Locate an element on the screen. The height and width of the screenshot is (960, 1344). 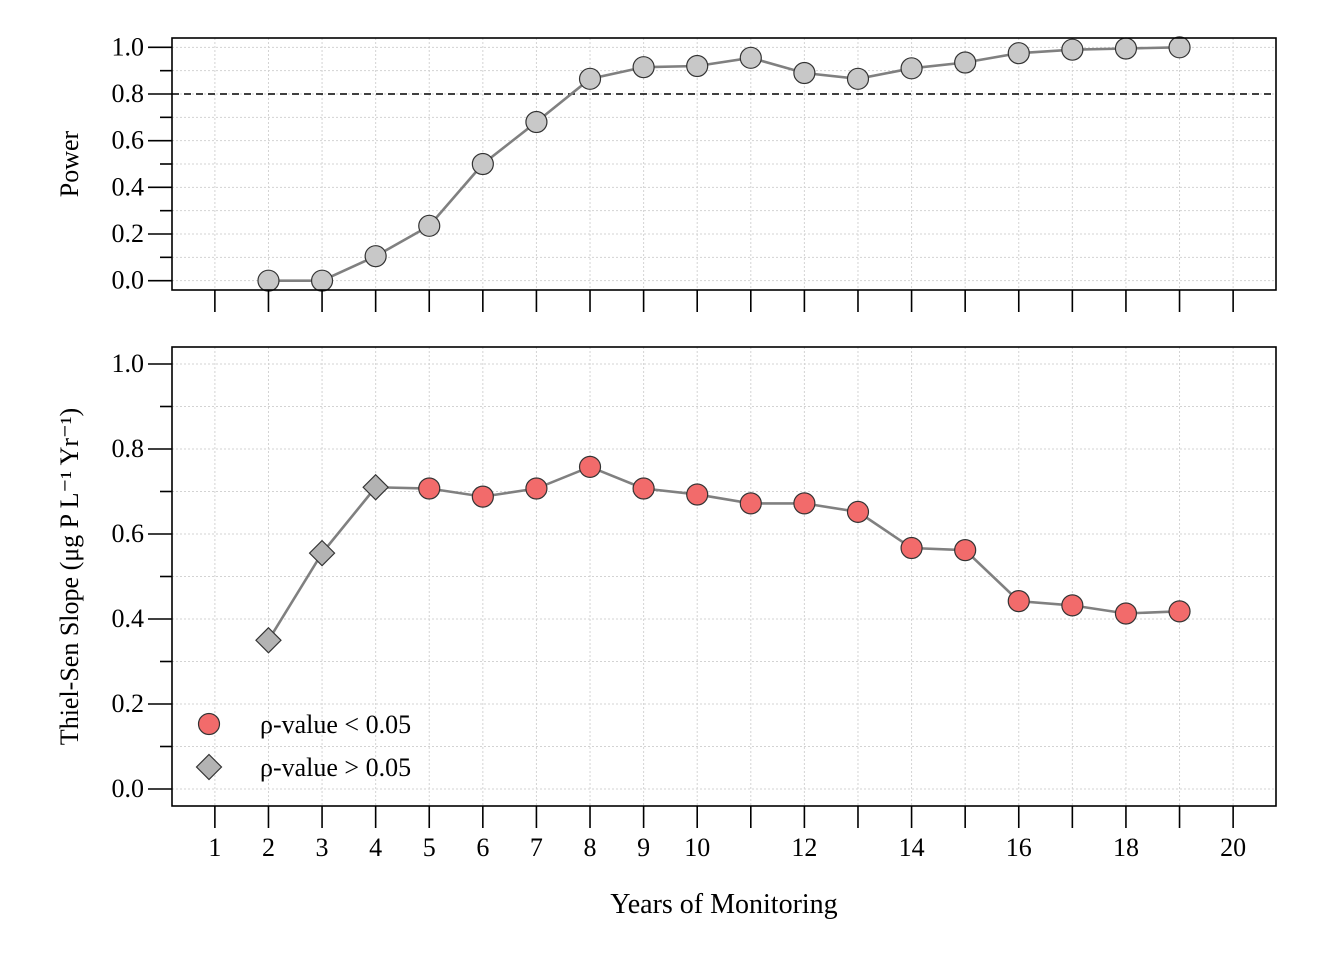
slope-y-axis: 0.0 0.2 0.4 0.6 0.8 1.0 is located at coordinates (142, 576).